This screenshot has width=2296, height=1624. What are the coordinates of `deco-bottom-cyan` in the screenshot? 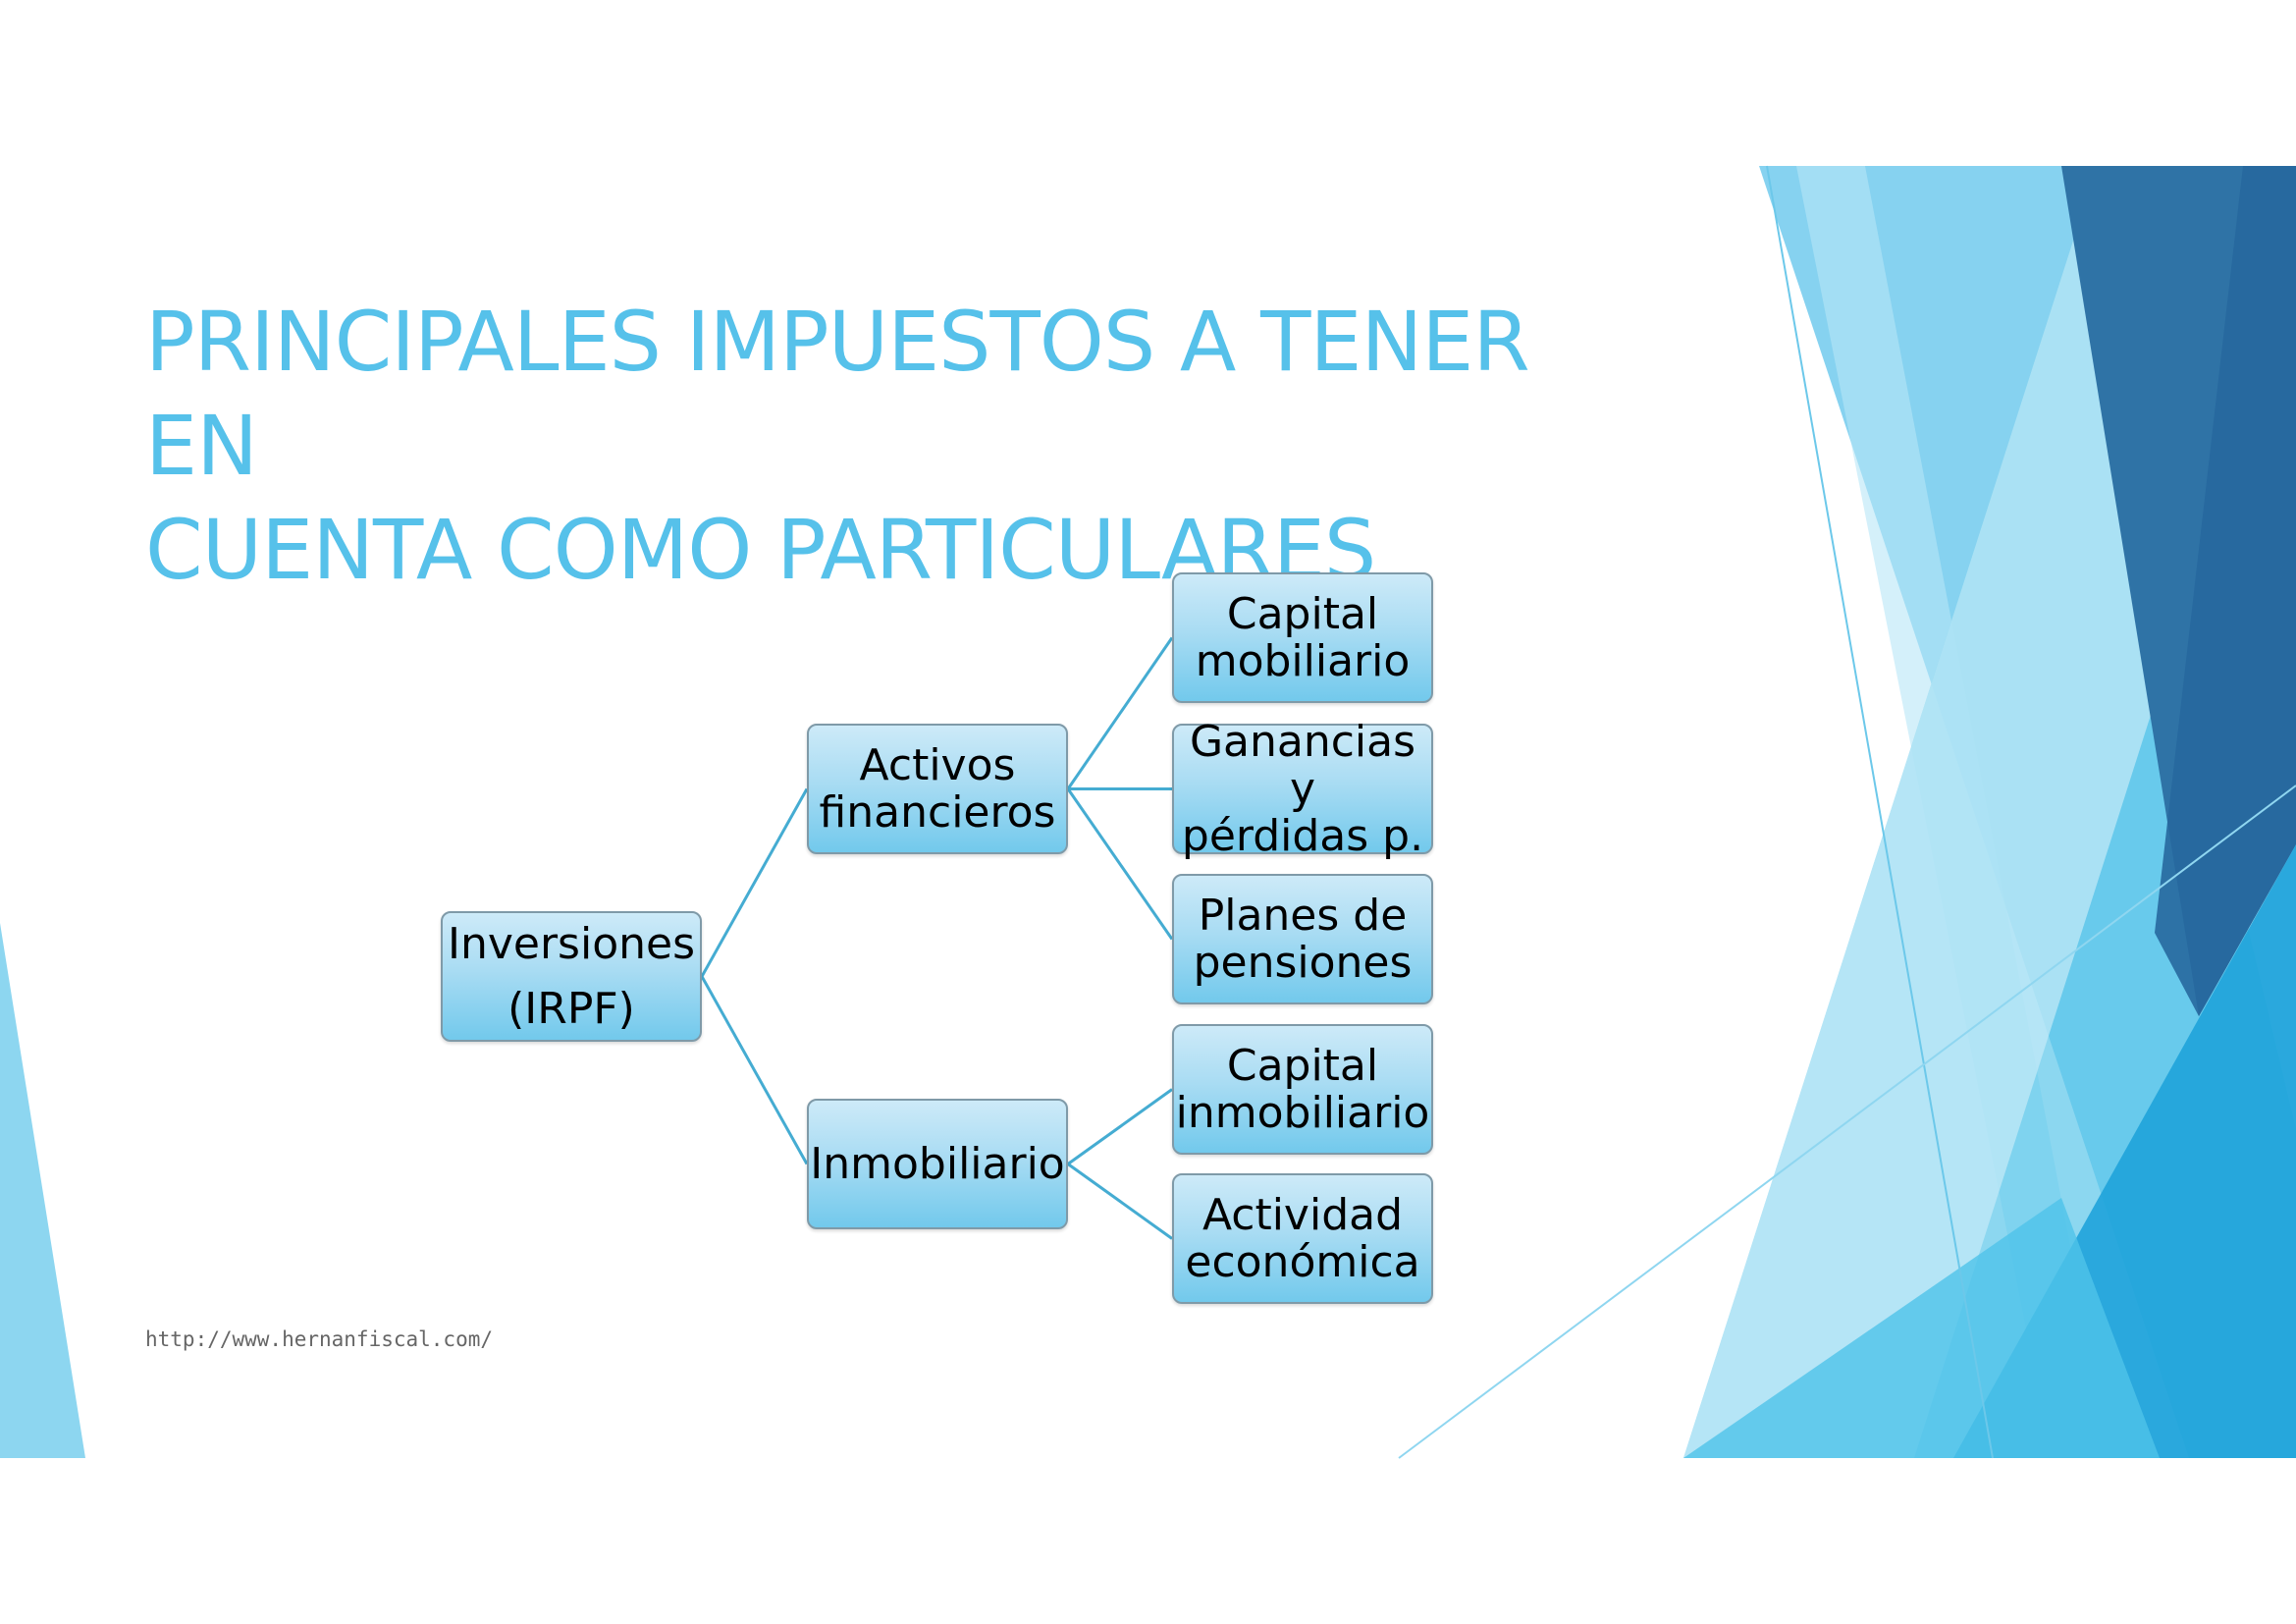 It's located at (1921, 1328).